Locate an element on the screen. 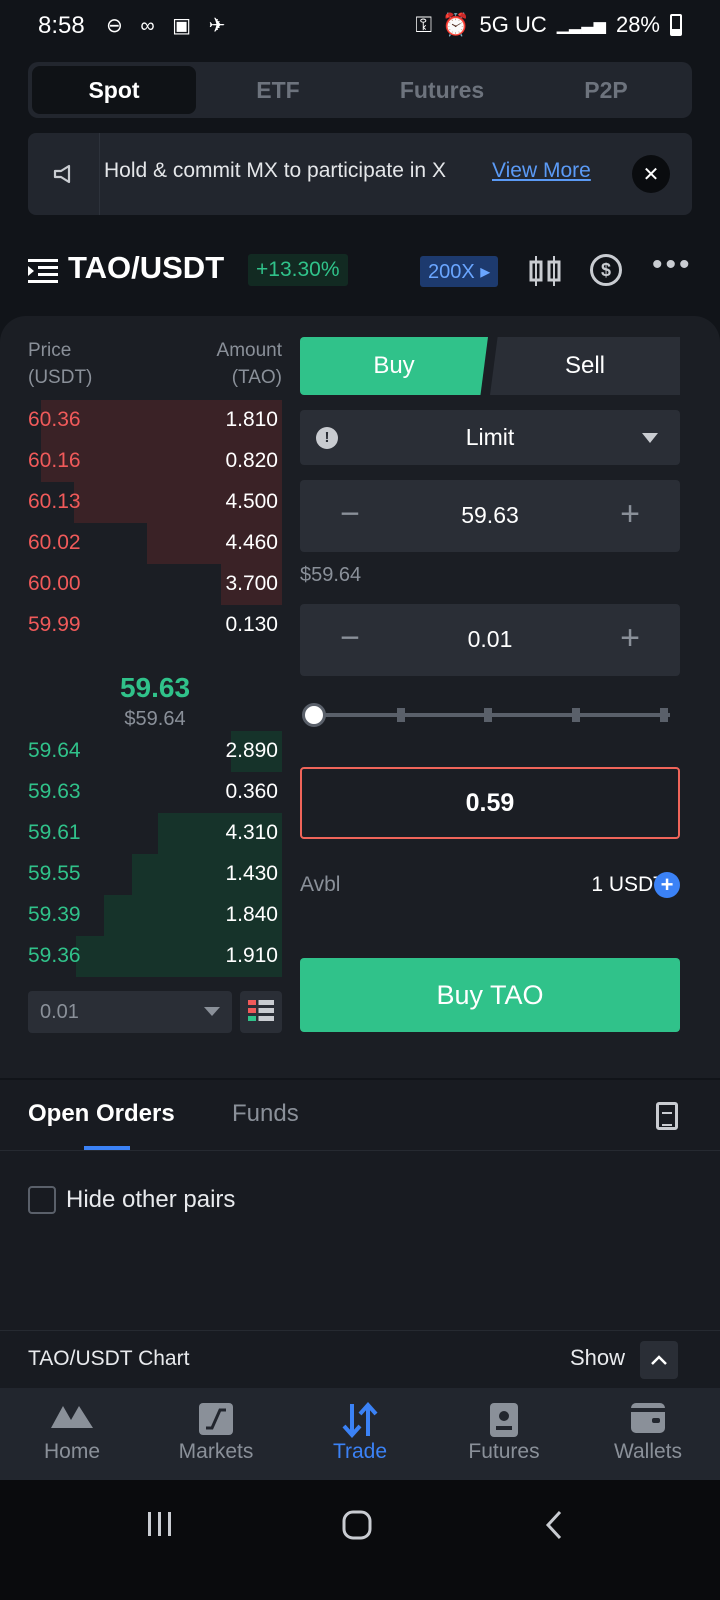  quantity-stepper: − 0.01 + is located at coordinates (490, 640).